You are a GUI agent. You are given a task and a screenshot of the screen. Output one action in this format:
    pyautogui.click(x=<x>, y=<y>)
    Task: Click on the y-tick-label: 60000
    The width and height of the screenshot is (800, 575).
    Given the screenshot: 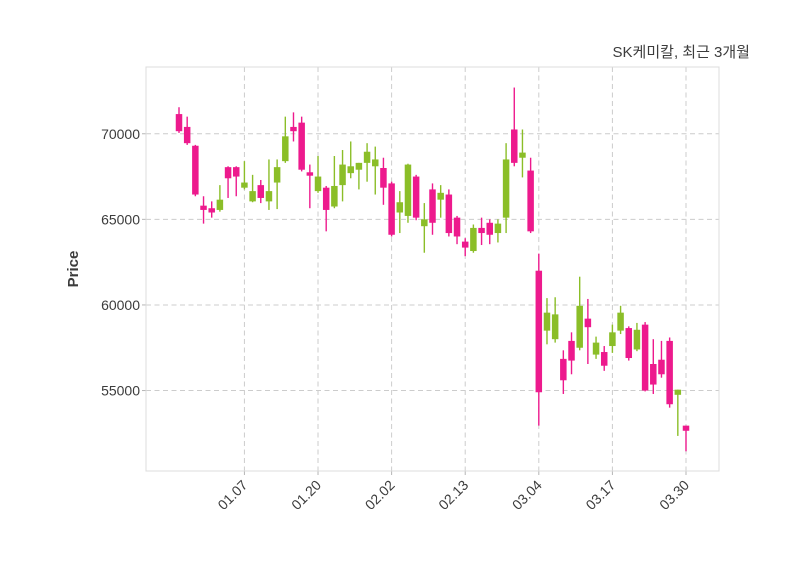 What is the action you would take?
    pyautogui.click(x=120, y=305)
    